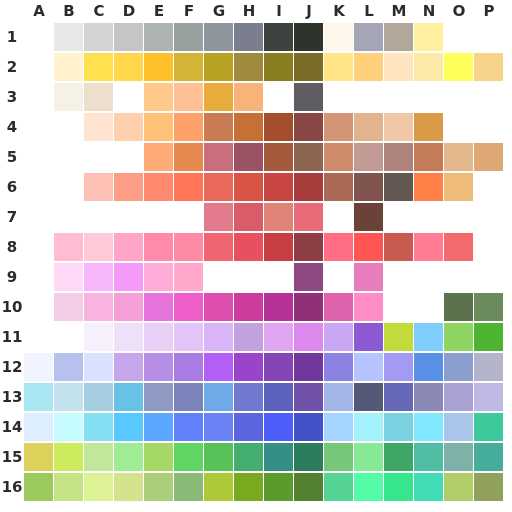 The width and height of the screenshot is (512, 512). What do you see at coordinates (128, 427) in the screenshot?
I see `color-swatch-d14` at bounding box center [128, 427].